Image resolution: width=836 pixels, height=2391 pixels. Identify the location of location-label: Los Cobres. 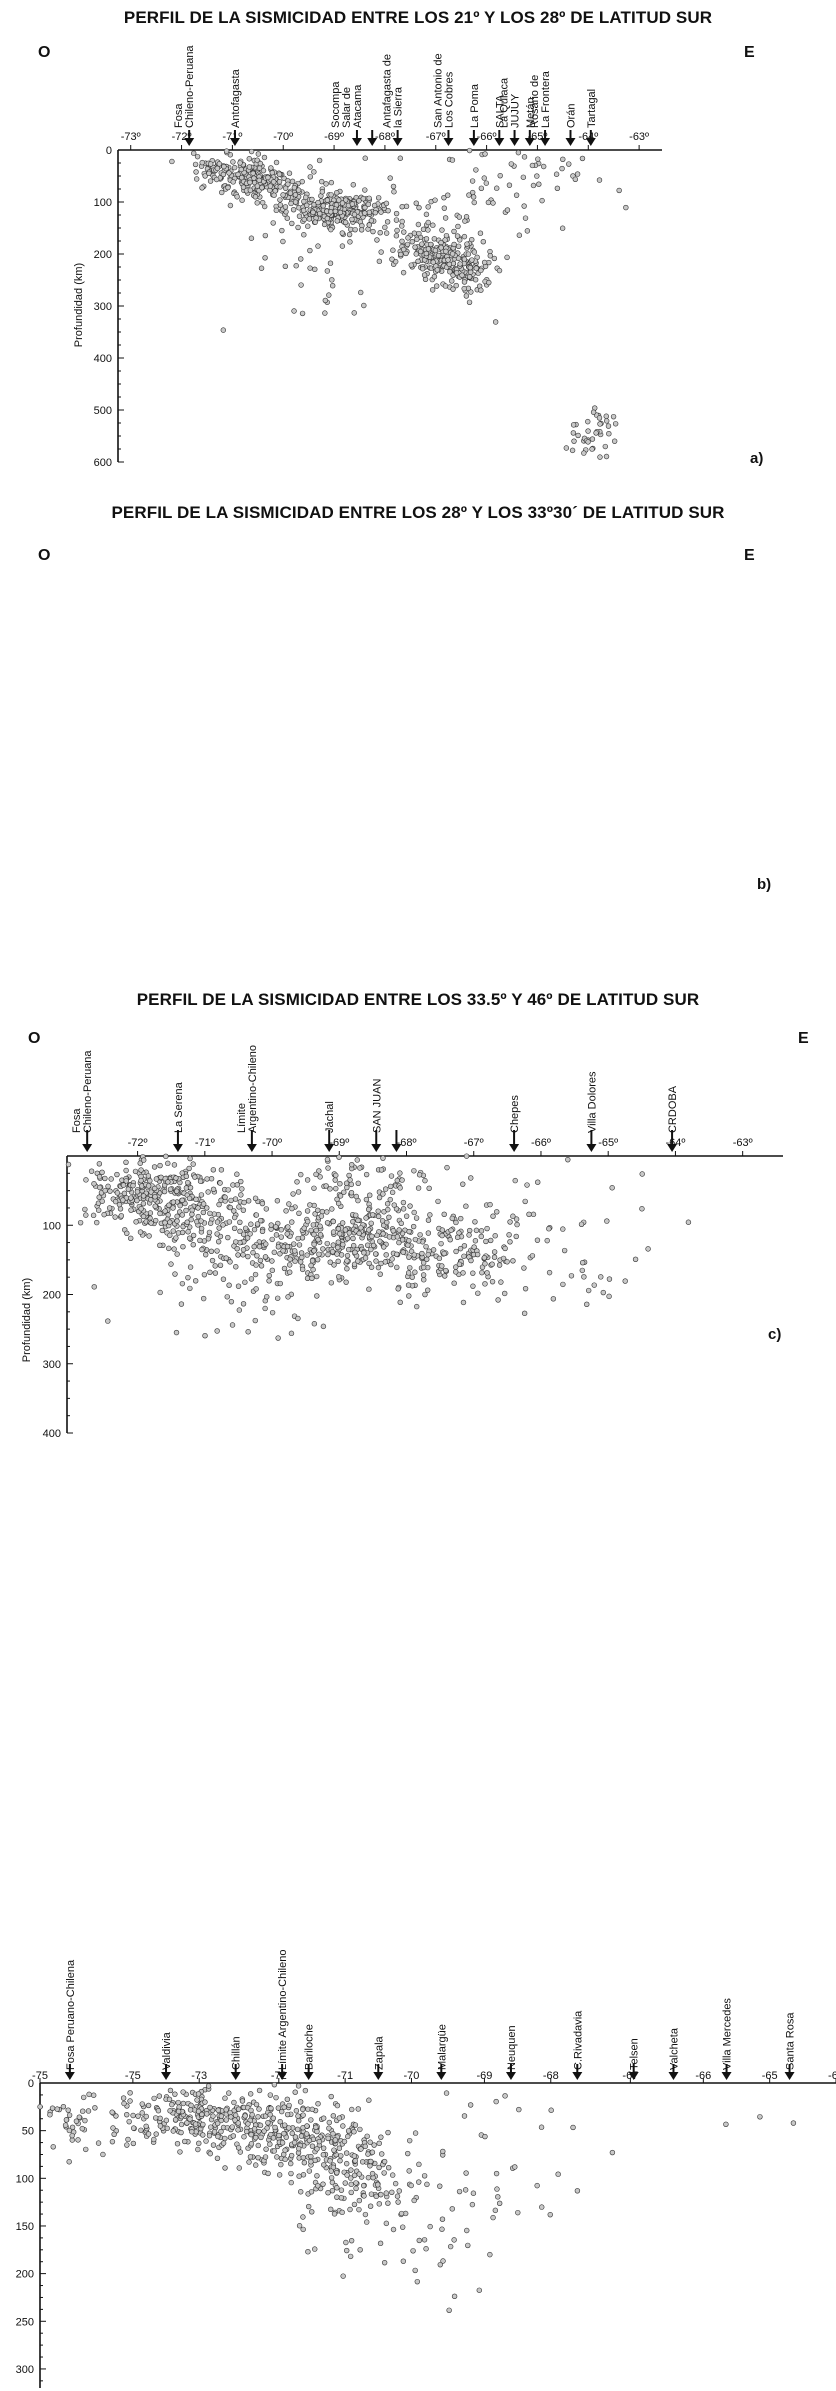
(449, 99).